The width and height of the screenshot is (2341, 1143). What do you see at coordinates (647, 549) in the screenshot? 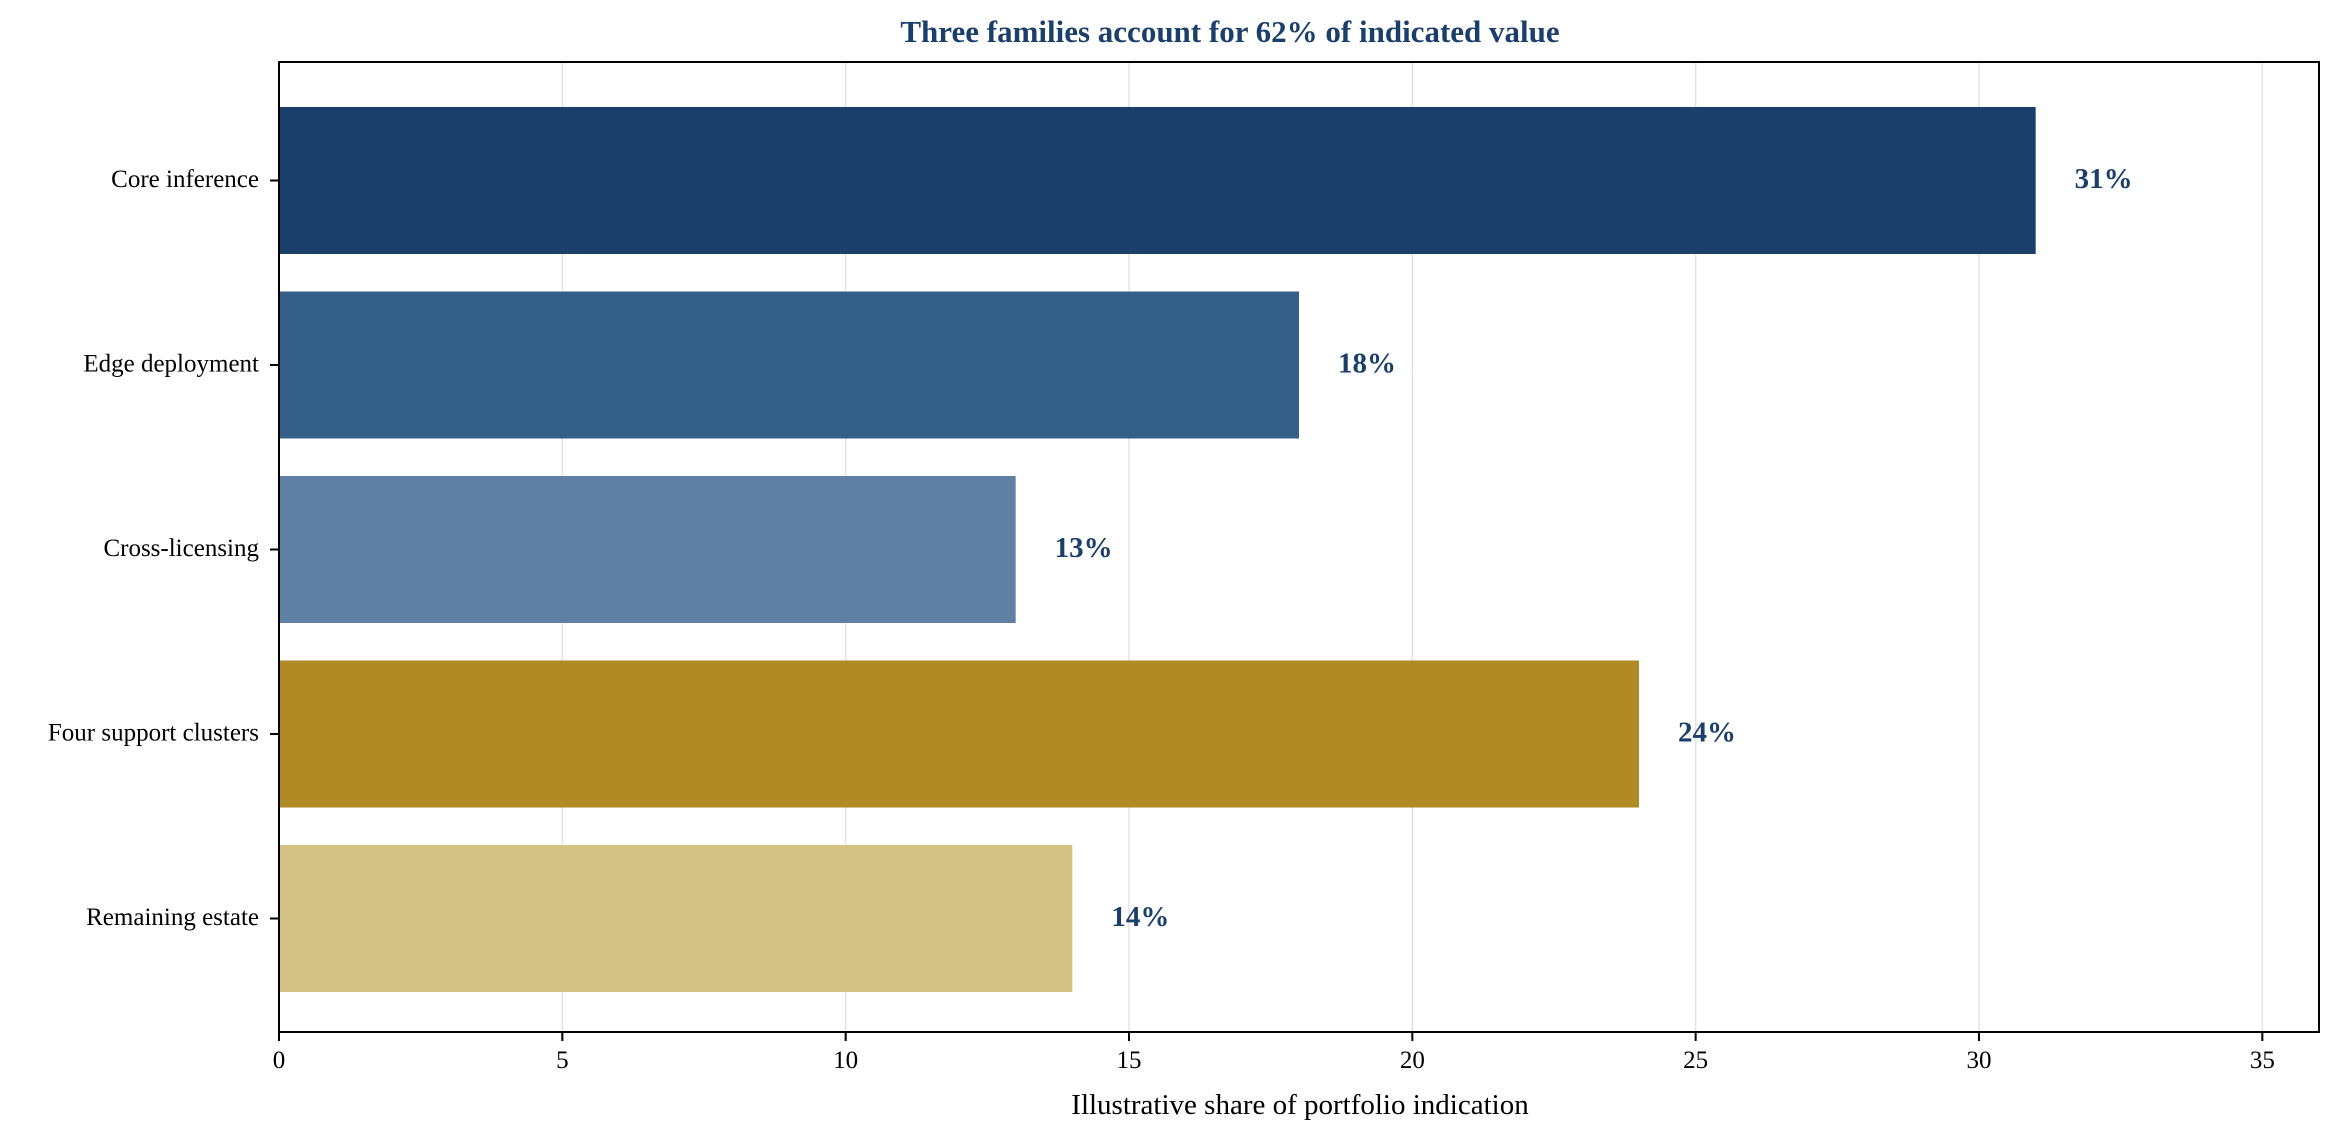
I see `bar-cross-licensing` at bounding box center [647, 549].